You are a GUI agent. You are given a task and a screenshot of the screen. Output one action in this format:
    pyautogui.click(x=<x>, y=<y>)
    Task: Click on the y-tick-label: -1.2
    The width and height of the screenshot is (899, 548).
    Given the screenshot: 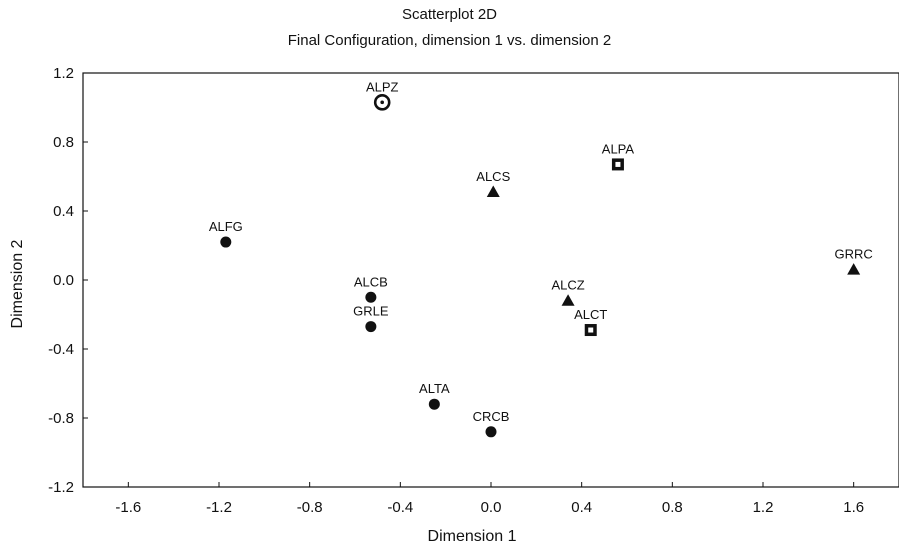 What is the action you would take?
    pyautogui.click(x=61, y=487)
    